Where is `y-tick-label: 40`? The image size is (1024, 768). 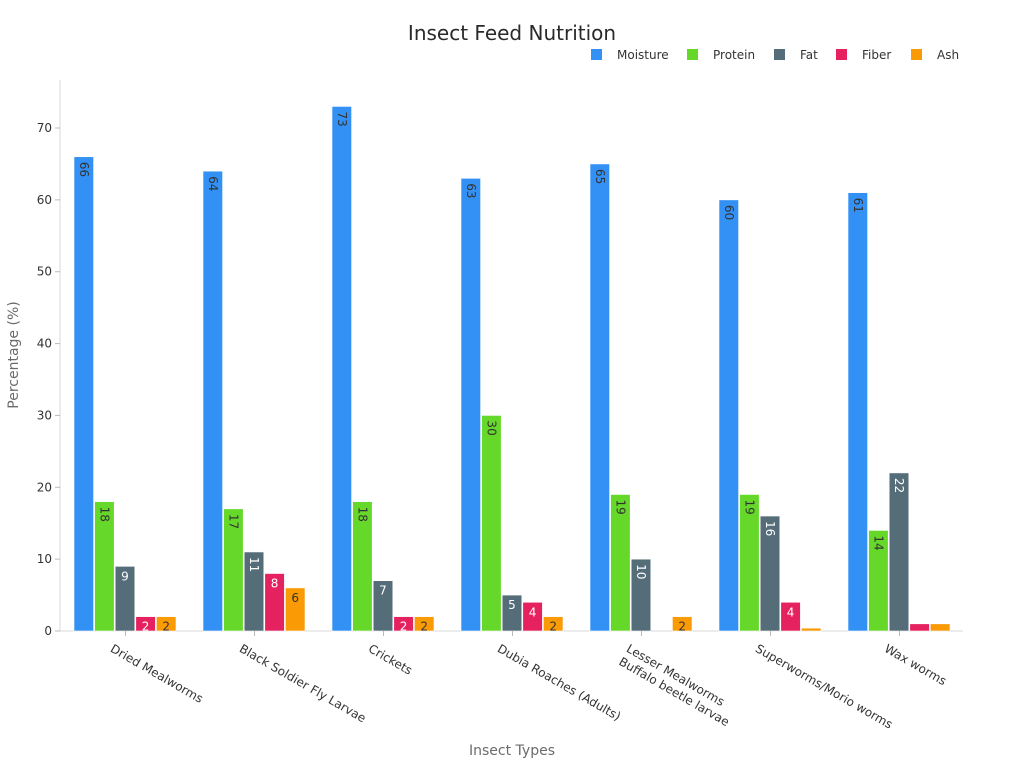 y-tick-label: 40 is located at coordinates (44, 344).